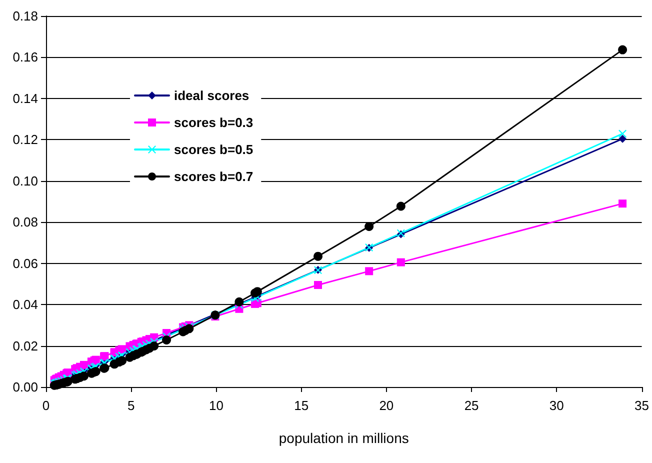 The height and width of the screenshot is (463, 652). I want to click on x-tick-label: 0, so click(46, 405).